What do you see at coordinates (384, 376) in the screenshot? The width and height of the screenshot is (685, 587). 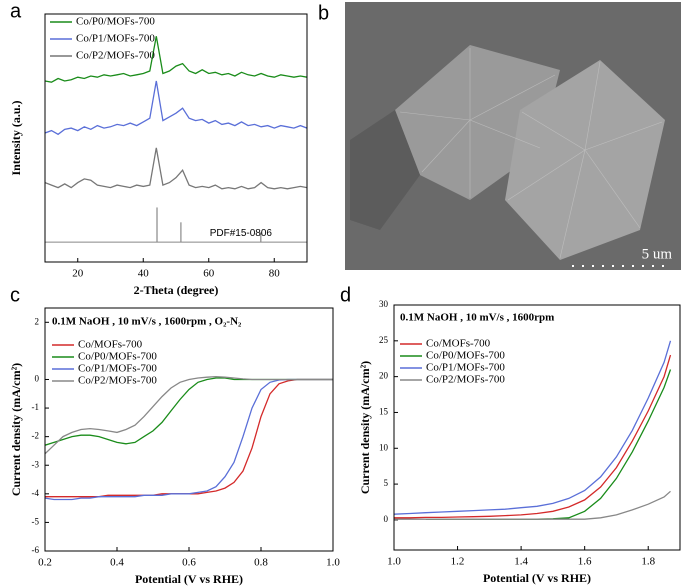 I see `y-tick-label: 20` at bounding box center [384, 376].